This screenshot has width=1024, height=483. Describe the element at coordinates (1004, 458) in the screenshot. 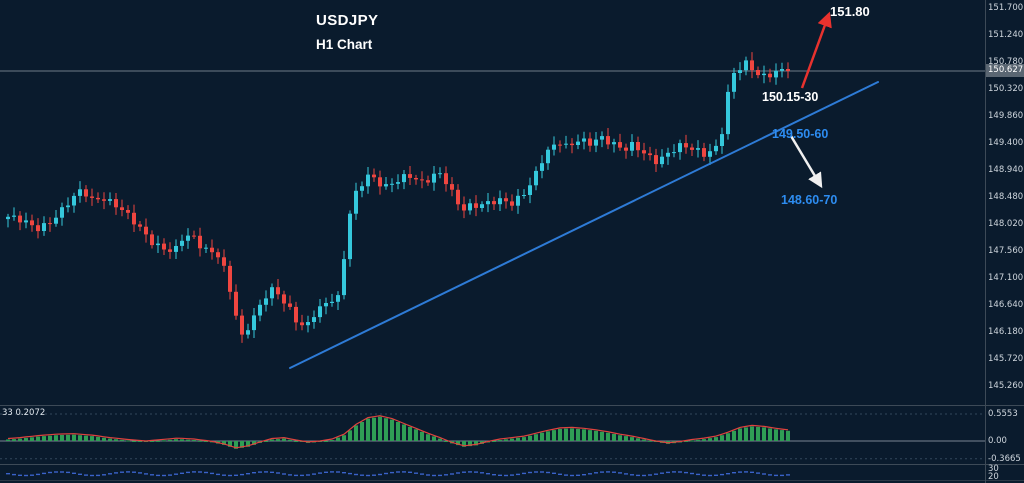

I see `oscillator-axis-label: -0.3665` at that location.